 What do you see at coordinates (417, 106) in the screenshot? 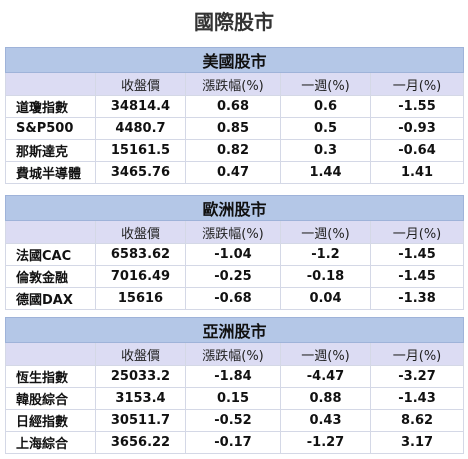
I see `cell-value: -1.55` at bounding box center [417, 106].